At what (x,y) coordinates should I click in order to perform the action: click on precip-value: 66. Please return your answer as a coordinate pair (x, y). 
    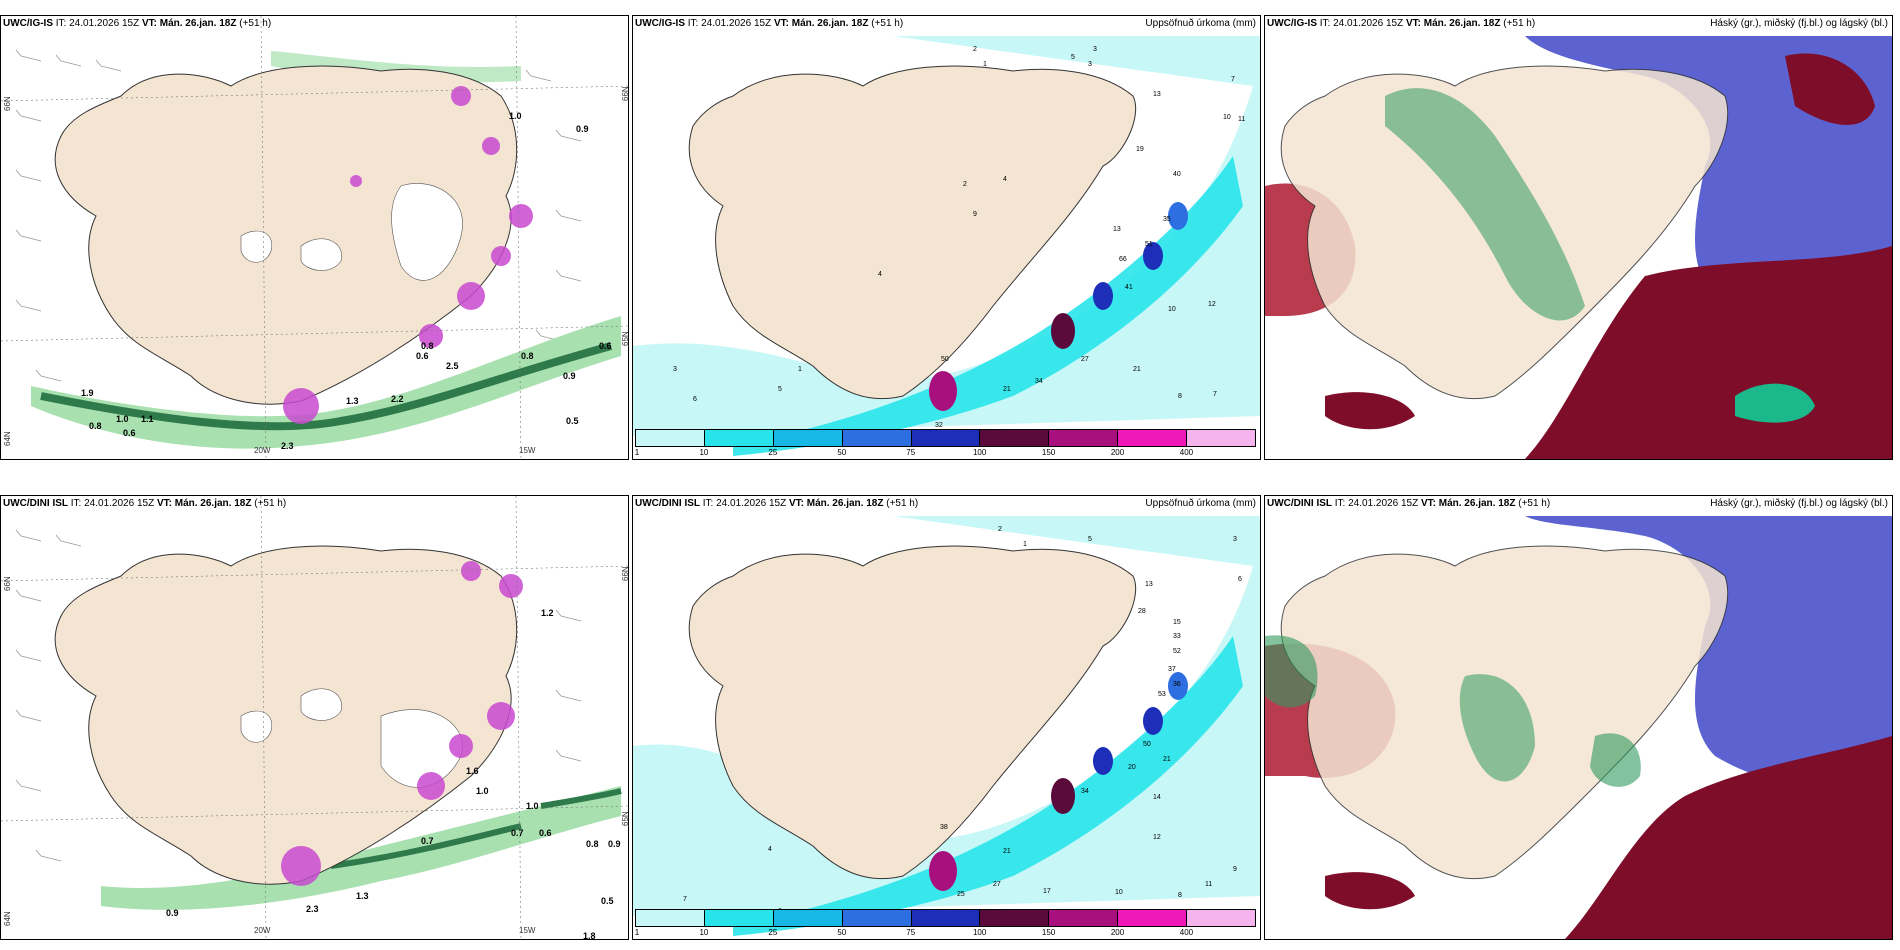
    Looking at the image, I should click on (1123, 259).